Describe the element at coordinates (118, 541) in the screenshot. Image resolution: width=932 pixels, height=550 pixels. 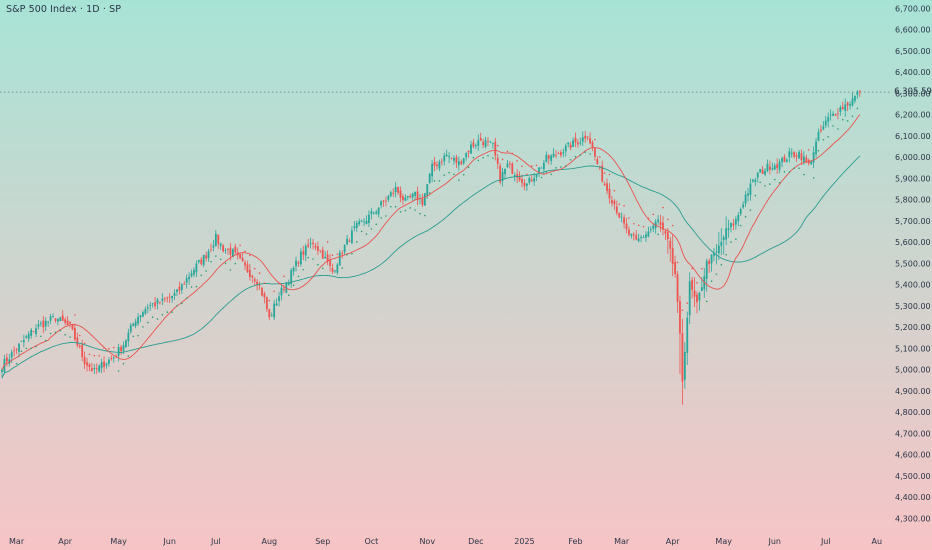
I see `x-tick-label: May` at that location.